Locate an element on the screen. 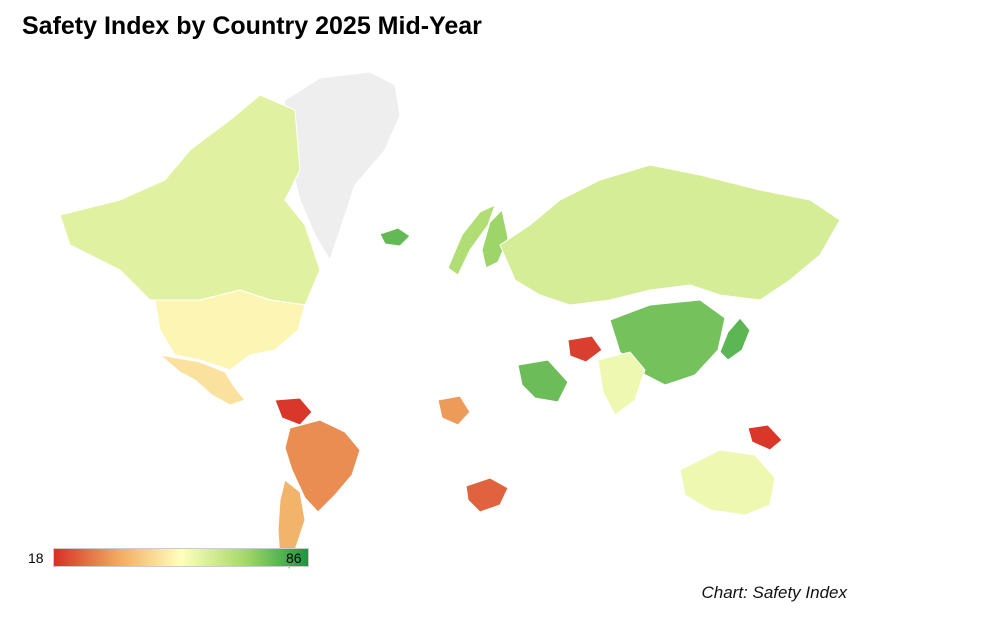 The image size is (1000, 631). region-mexico: Mexico is located at coordinates (202, 380).